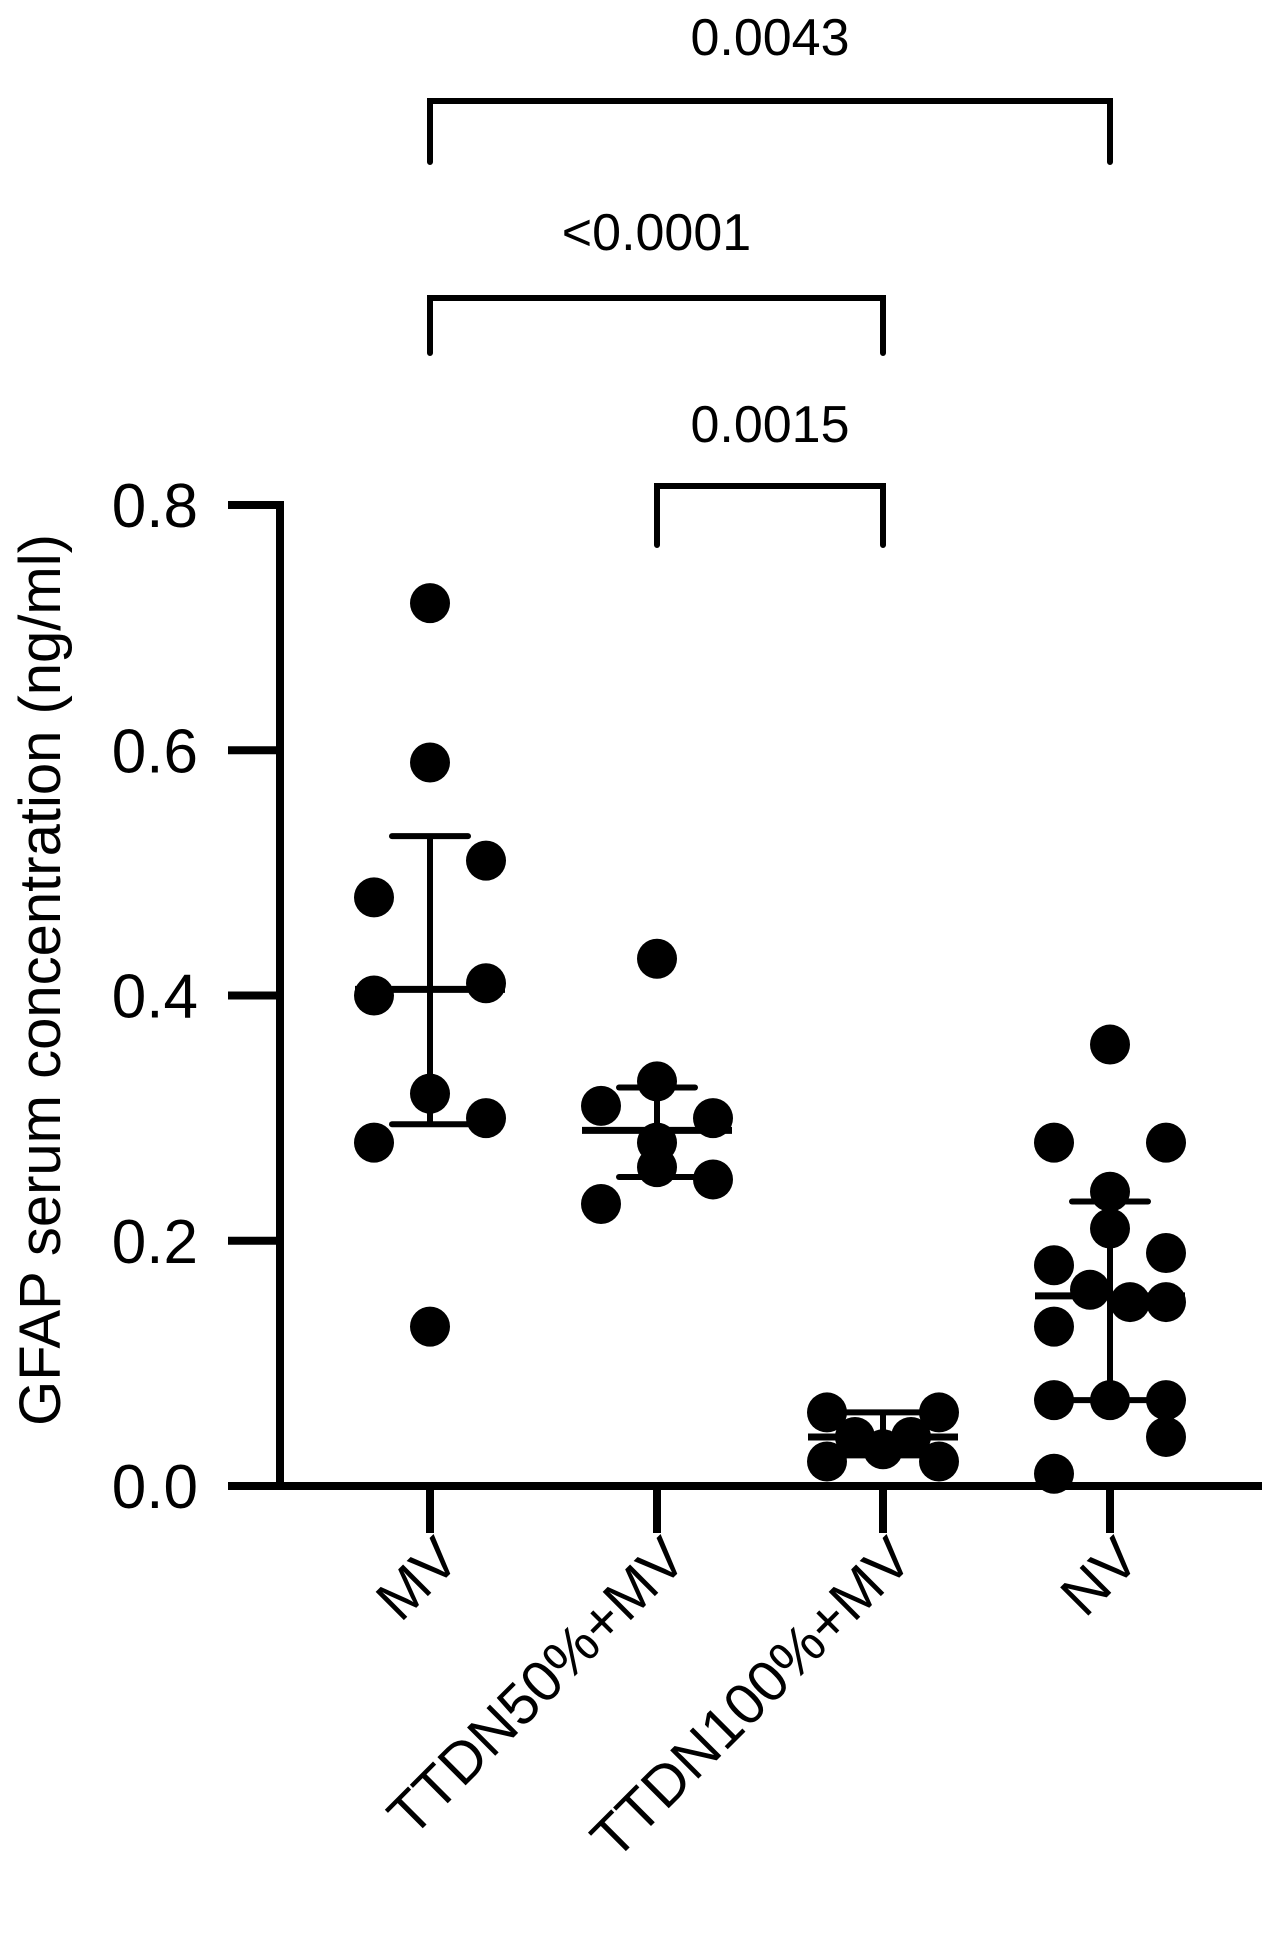 The width and height of the screenshot is (1262, 1952). Describe the element at coordinates (769, 38) in the screenshot. I see `p-value-label: 0.0043` at that location.